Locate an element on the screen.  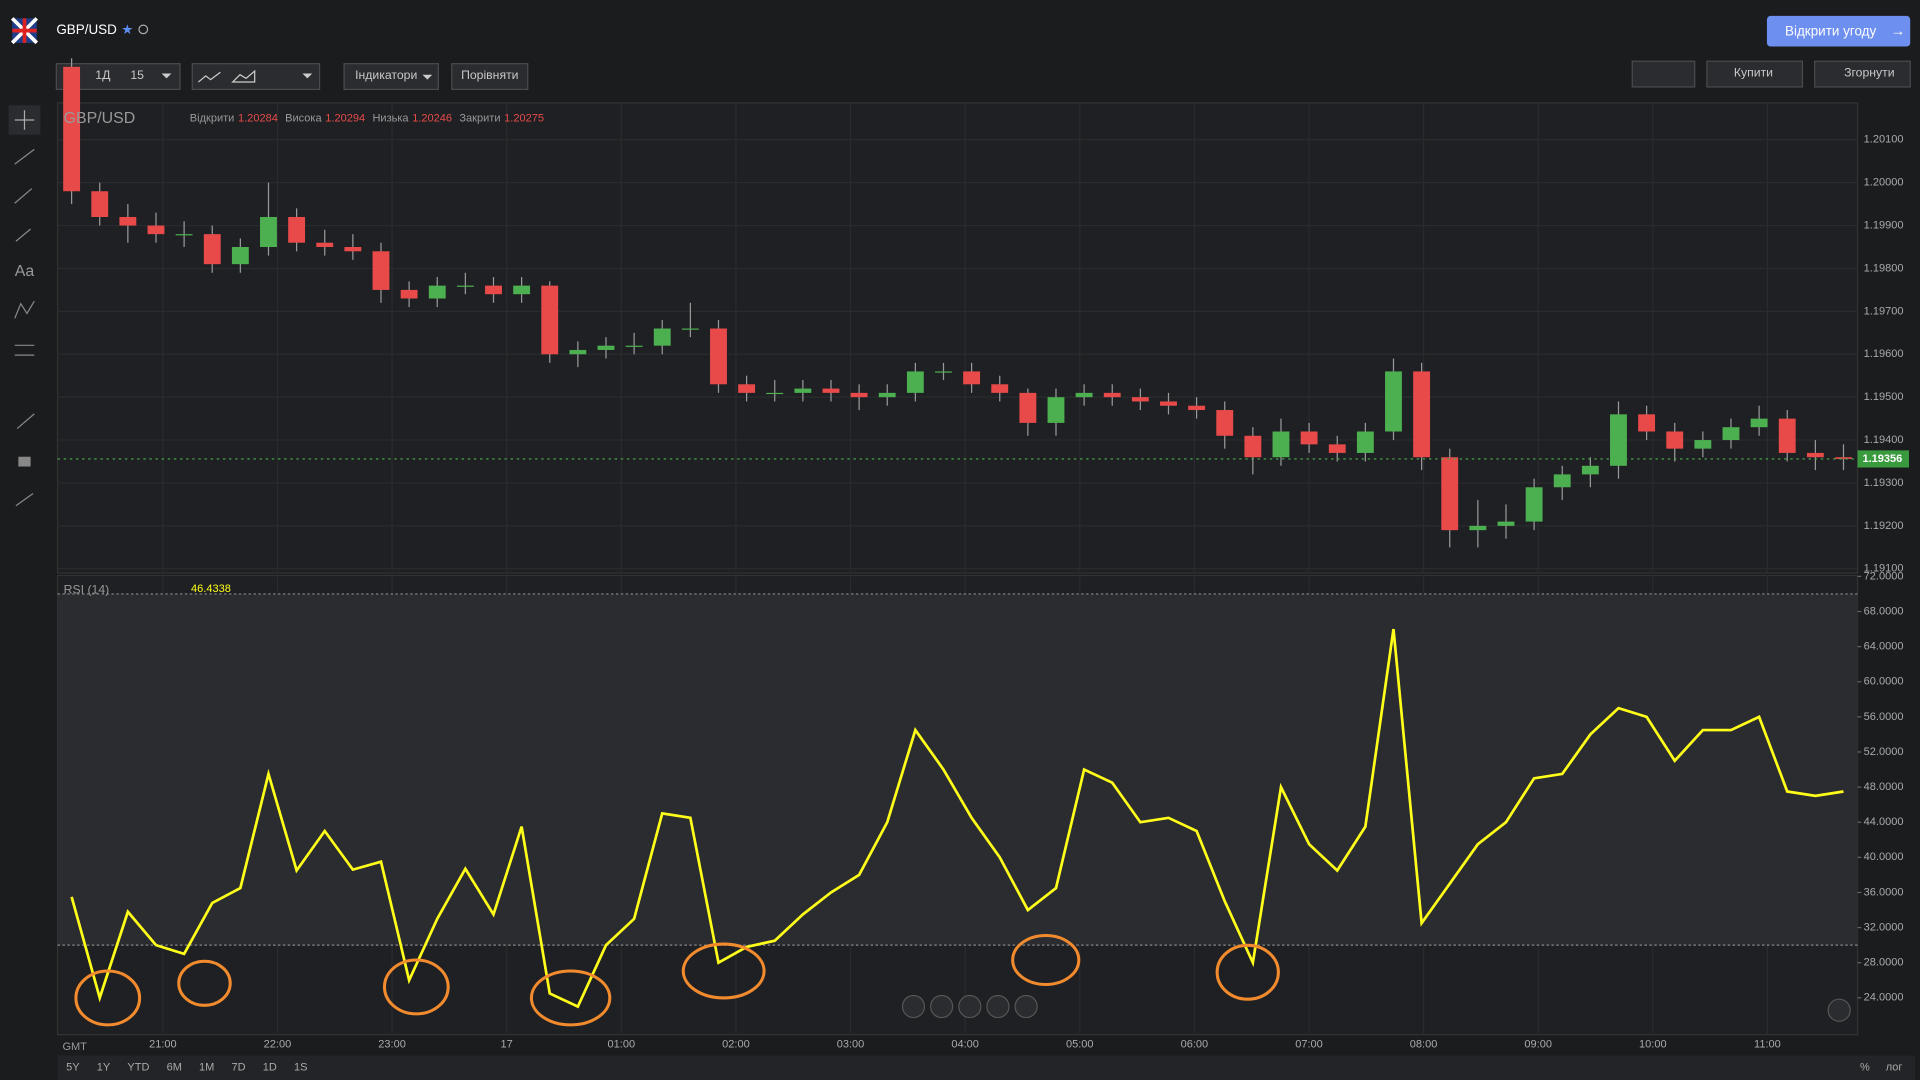
range-button: 5Y is located at coordinates (73, 1068).